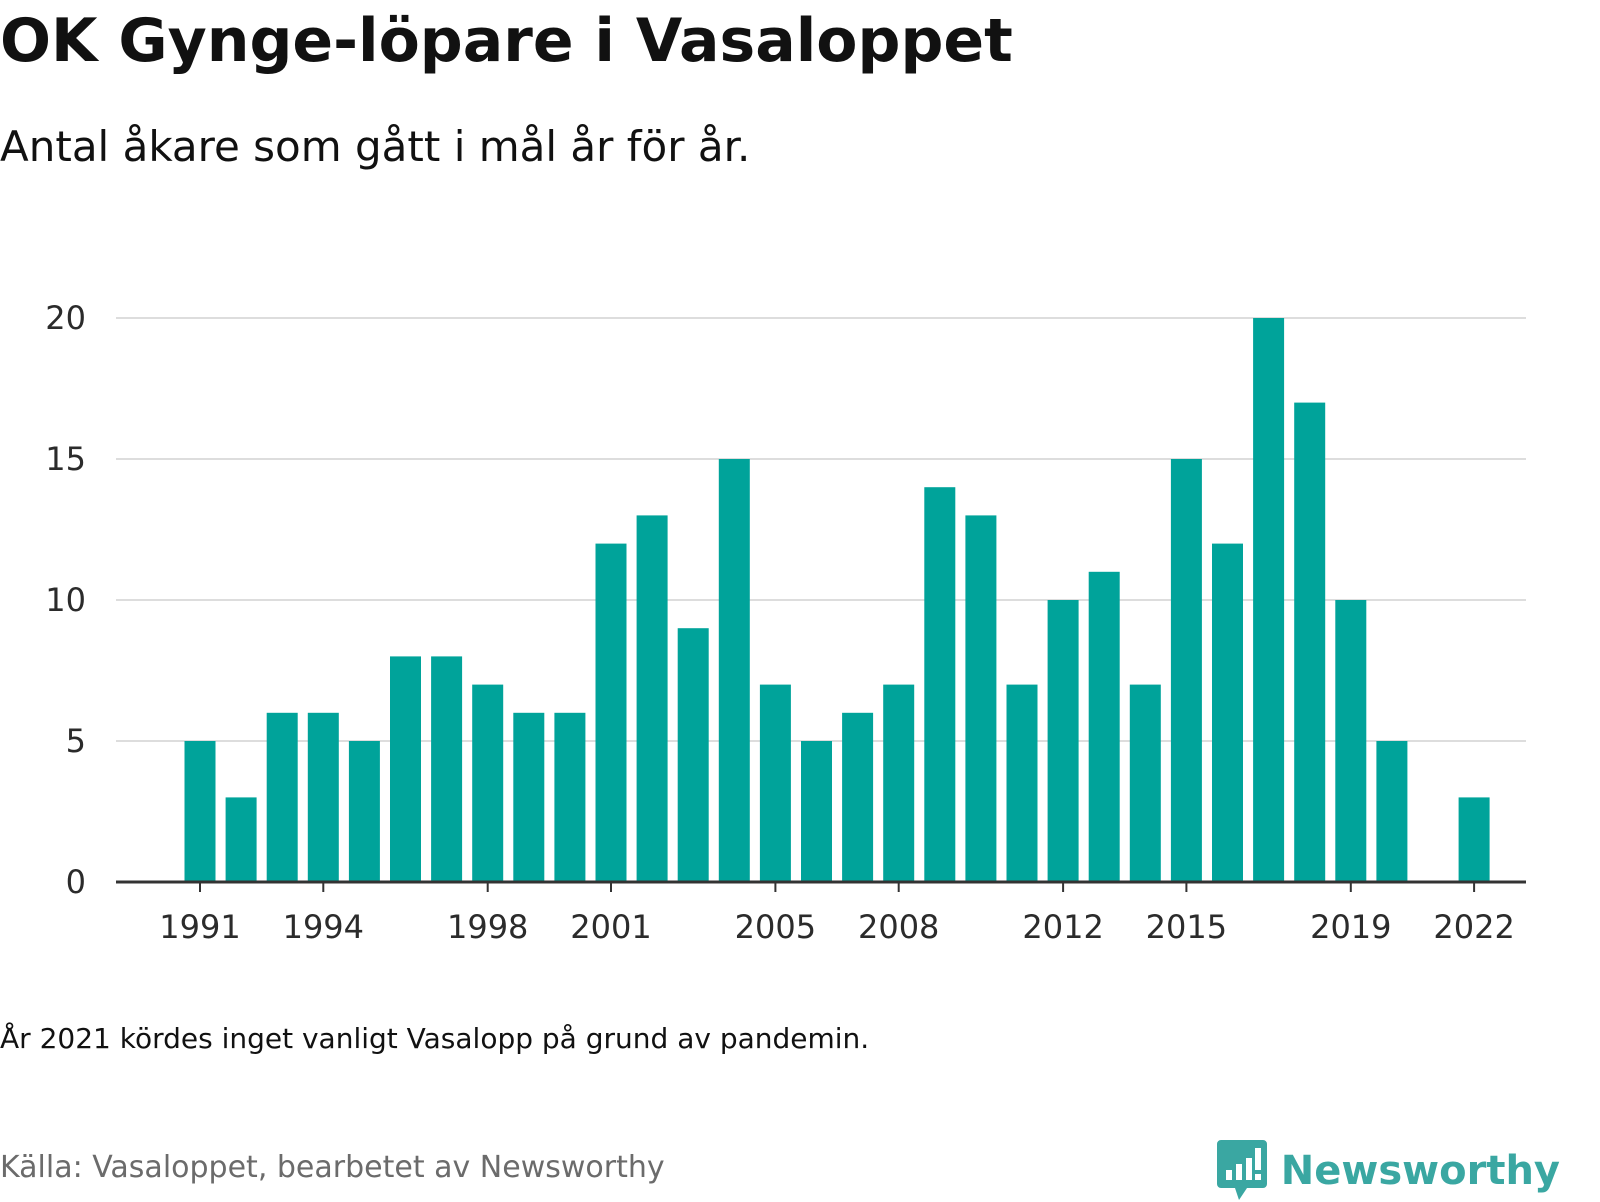 Image resolution: width=1600 pixels, height=1202 pixels. Describe the element at coordinates (652, 698) in the screenshot. I see `bar-2002` at that location.